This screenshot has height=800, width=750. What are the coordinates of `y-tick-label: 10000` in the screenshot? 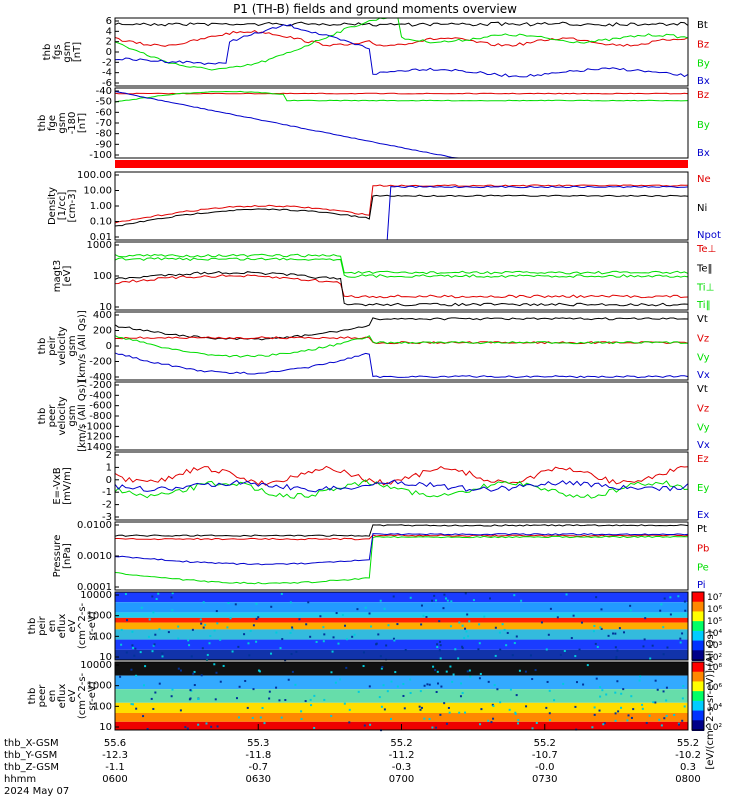 It's located at (96, 665).